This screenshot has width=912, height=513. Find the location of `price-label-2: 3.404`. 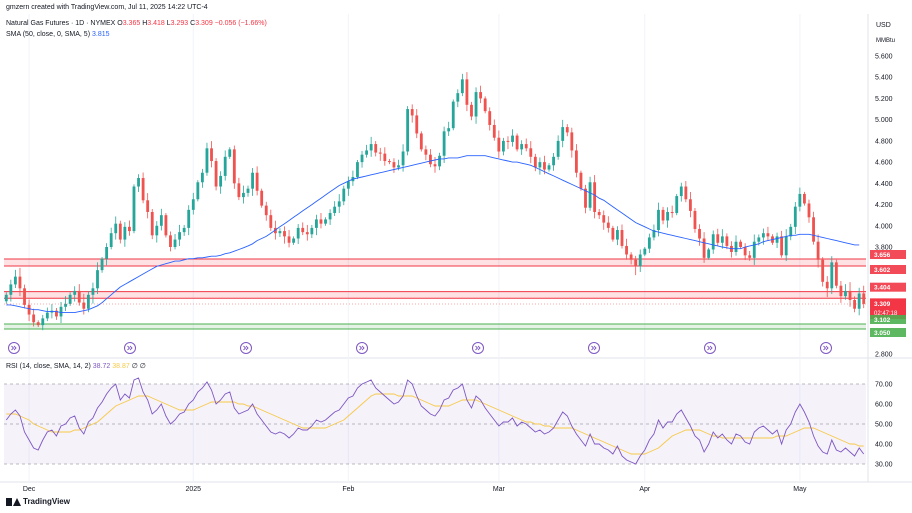

price-label-2: 3.404 is located at coordinates (882, 288).